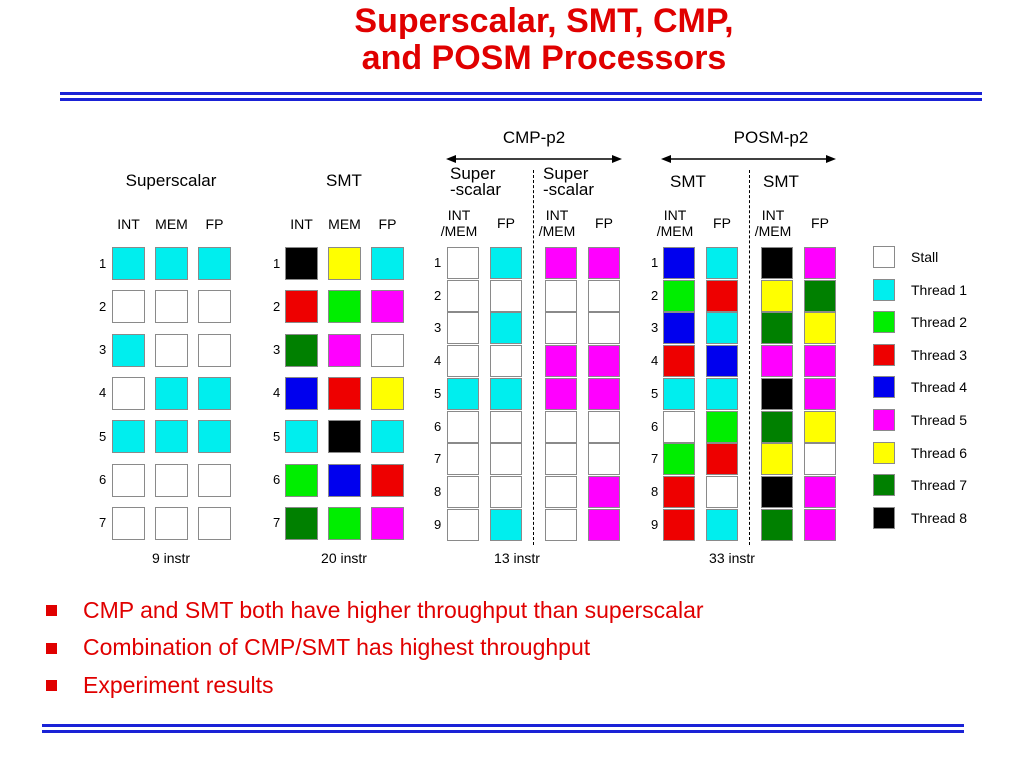 This screenshot has height=768, width=1024. Describe the element at coordinates (438, 262) in the screenshot. I see `cmp-row-number: 1` at that location.